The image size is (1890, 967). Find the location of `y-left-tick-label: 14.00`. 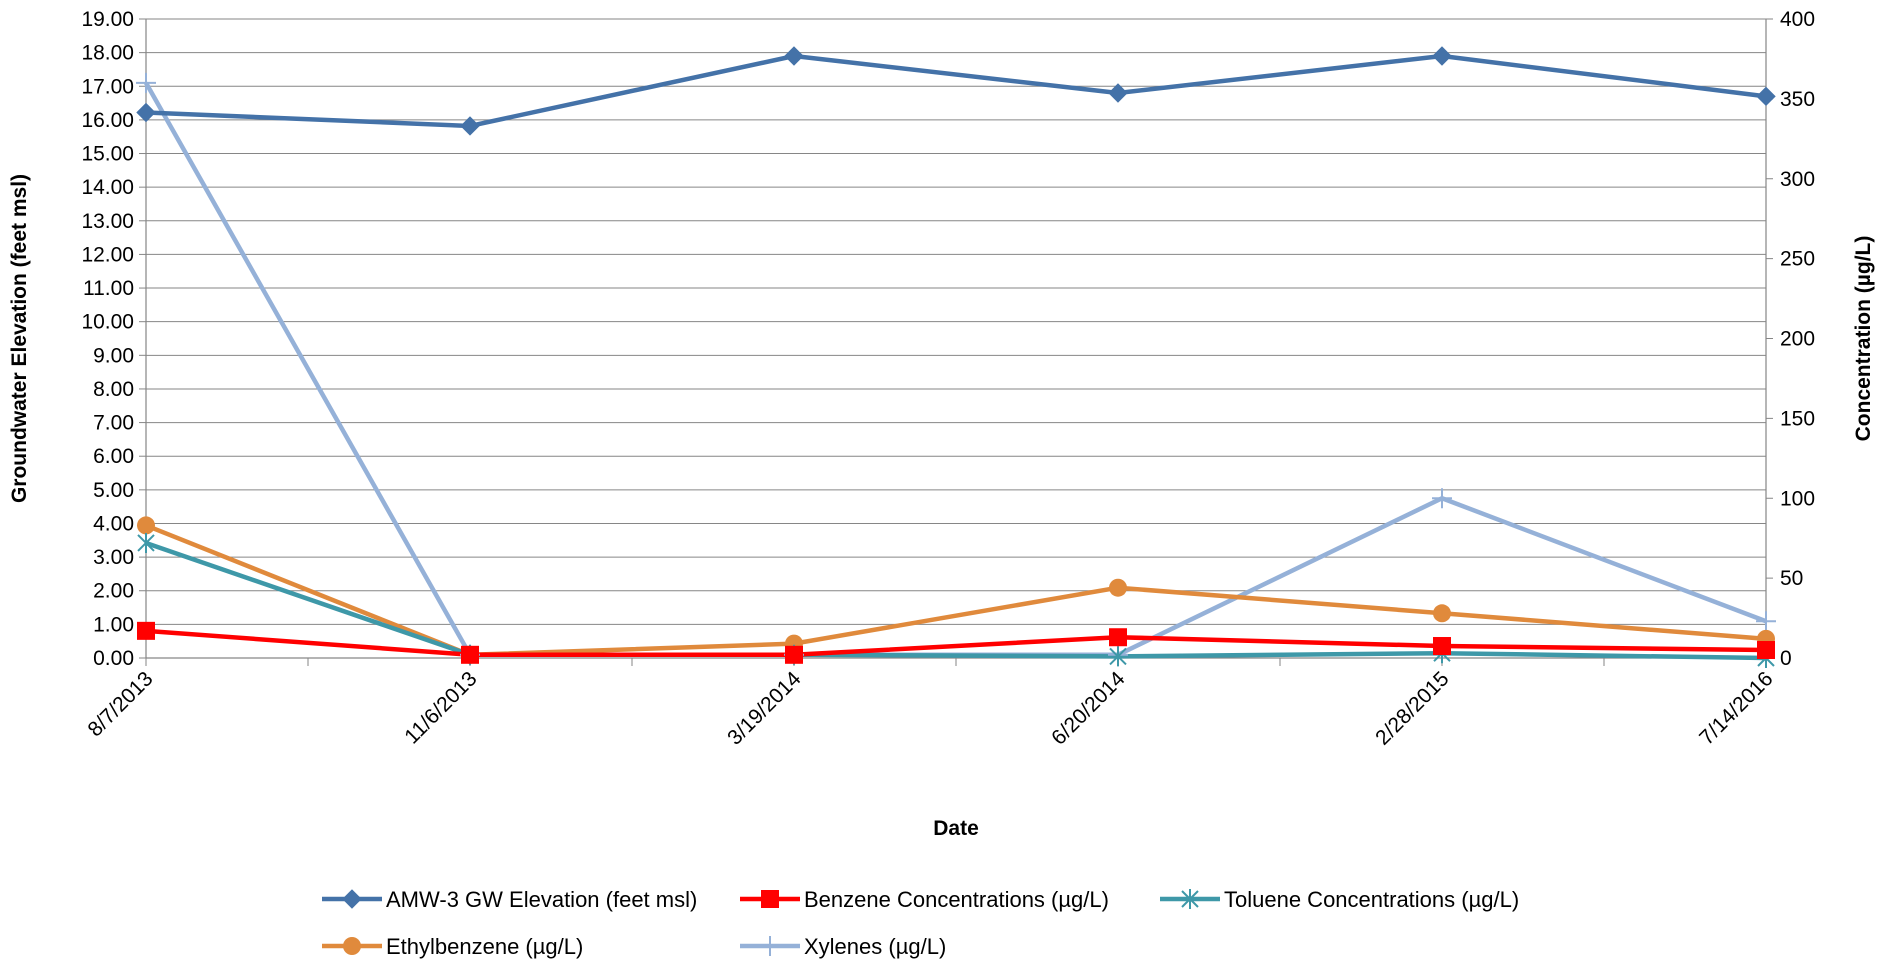

y-left-tick-label: 14.00 is located at coordinates (107, 187).